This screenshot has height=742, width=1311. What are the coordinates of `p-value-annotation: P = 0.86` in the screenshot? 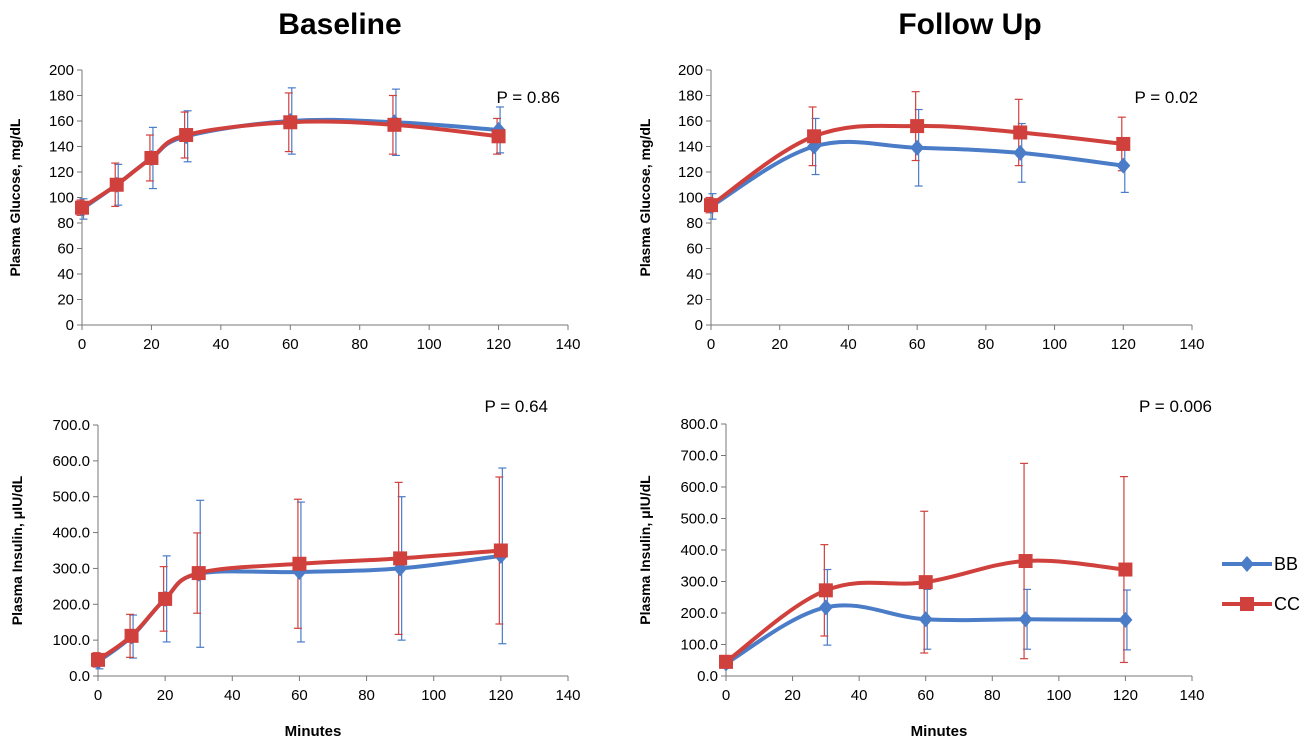 It's located at (529, 97).